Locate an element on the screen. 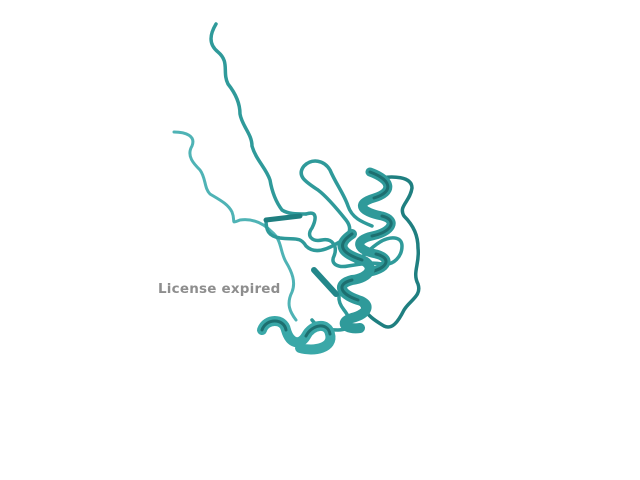  coil-inner is located at coordinates (354, 240).